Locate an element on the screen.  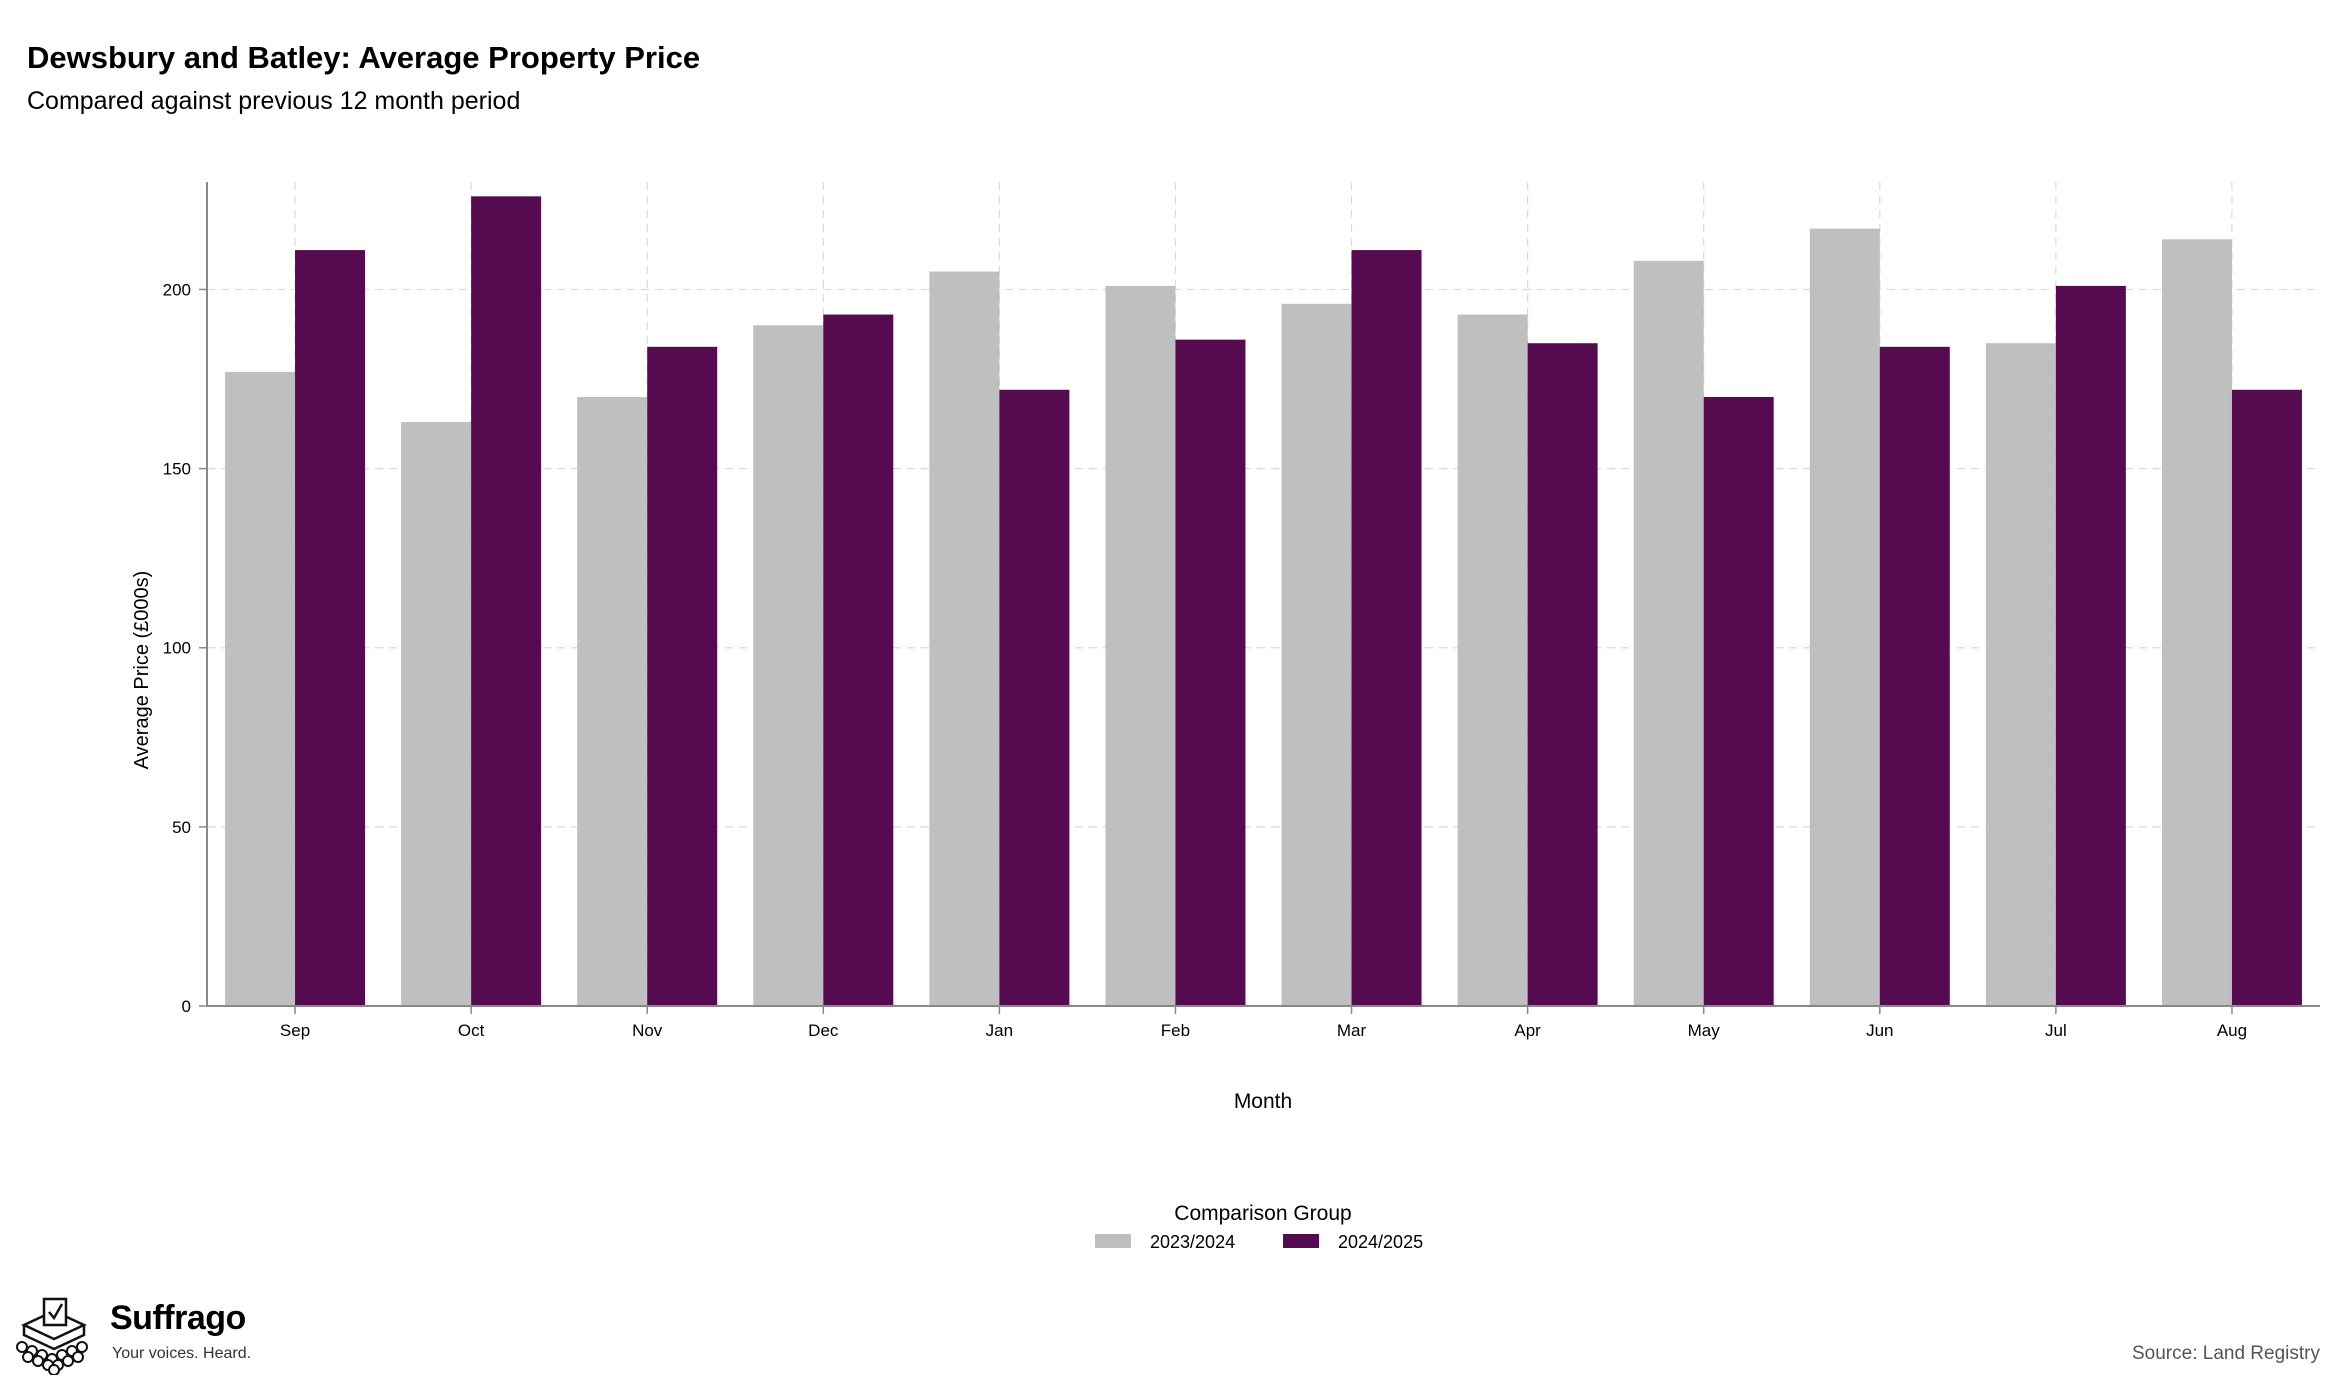
y-tick-label: 0 is located at coordinates (186, 1006).